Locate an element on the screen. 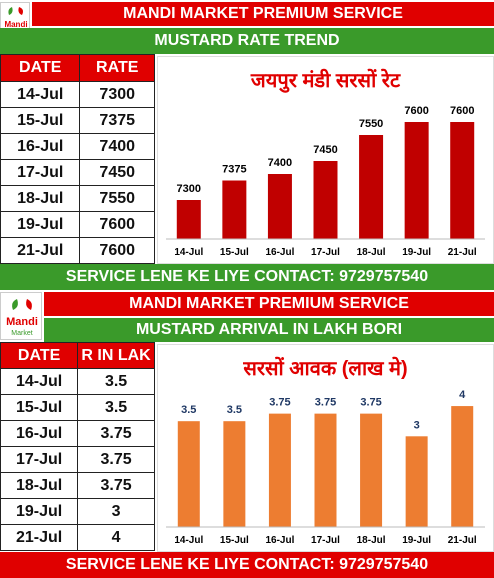 Image resolution: width=494 pixels, height=578 pixels. rate-table-date-cell: 14-Jul is located at coordinates (40, 94).